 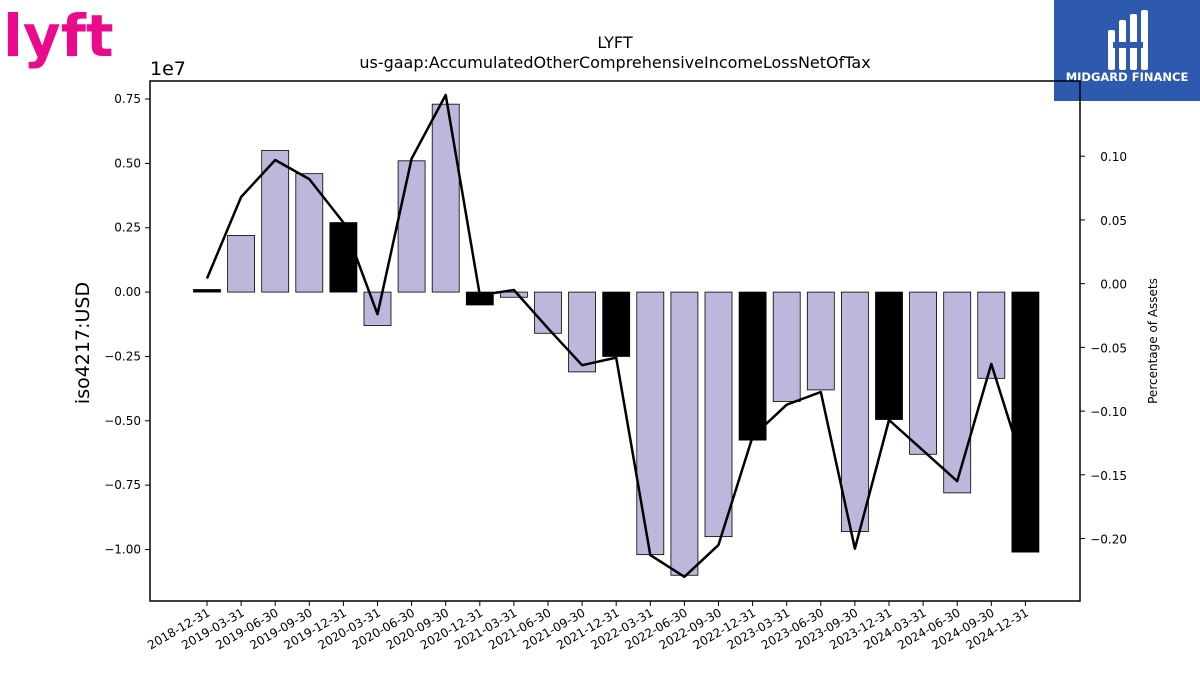 What do you see at coordinates (127, 324) in the screenshot?
I see `y-axis-ticks: 0.75 0.50 0.25 0.00 −0.25 −0.50 −0.75 −1.00` at bounding box center [127, 324].